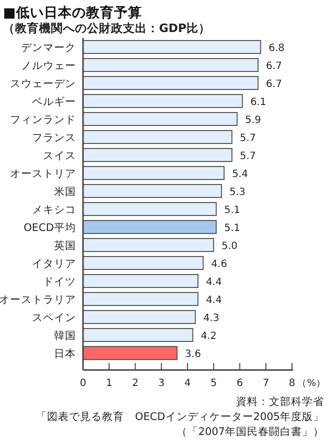 The width and height of the screenshot is (329, 440). What do you see at coordinates (54, 264) in the screenshot?
I see `y-tick-label: イタリア` at bounding box center [54, 264].